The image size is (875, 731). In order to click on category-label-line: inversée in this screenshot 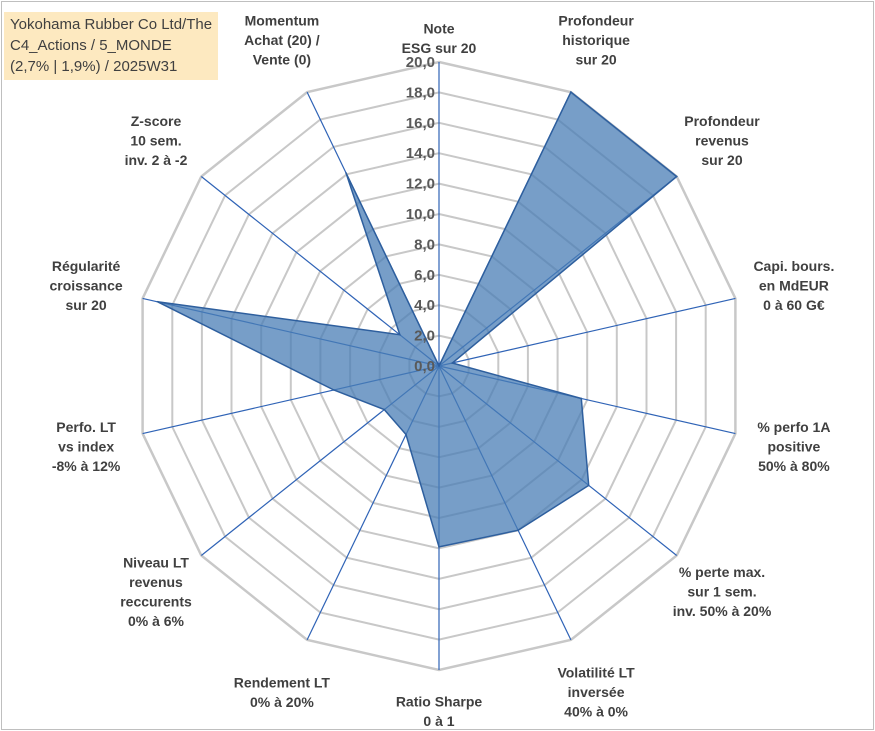, I will do `click(596, 692)`.